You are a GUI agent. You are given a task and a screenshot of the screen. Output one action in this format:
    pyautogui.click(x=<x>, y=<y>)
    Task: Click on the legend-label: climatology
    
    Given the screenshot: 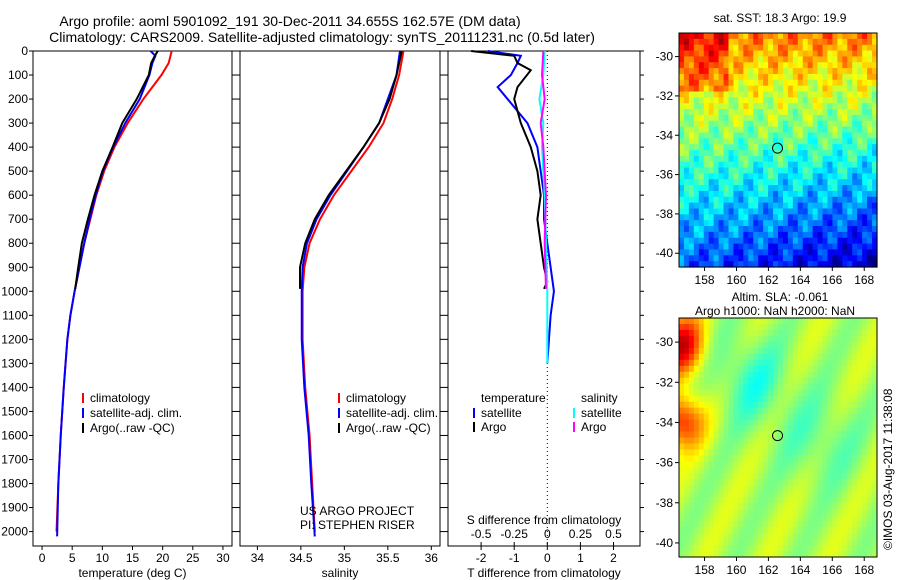 What is the action you would take?
    pyautogui.click(x=376, y=398)
    